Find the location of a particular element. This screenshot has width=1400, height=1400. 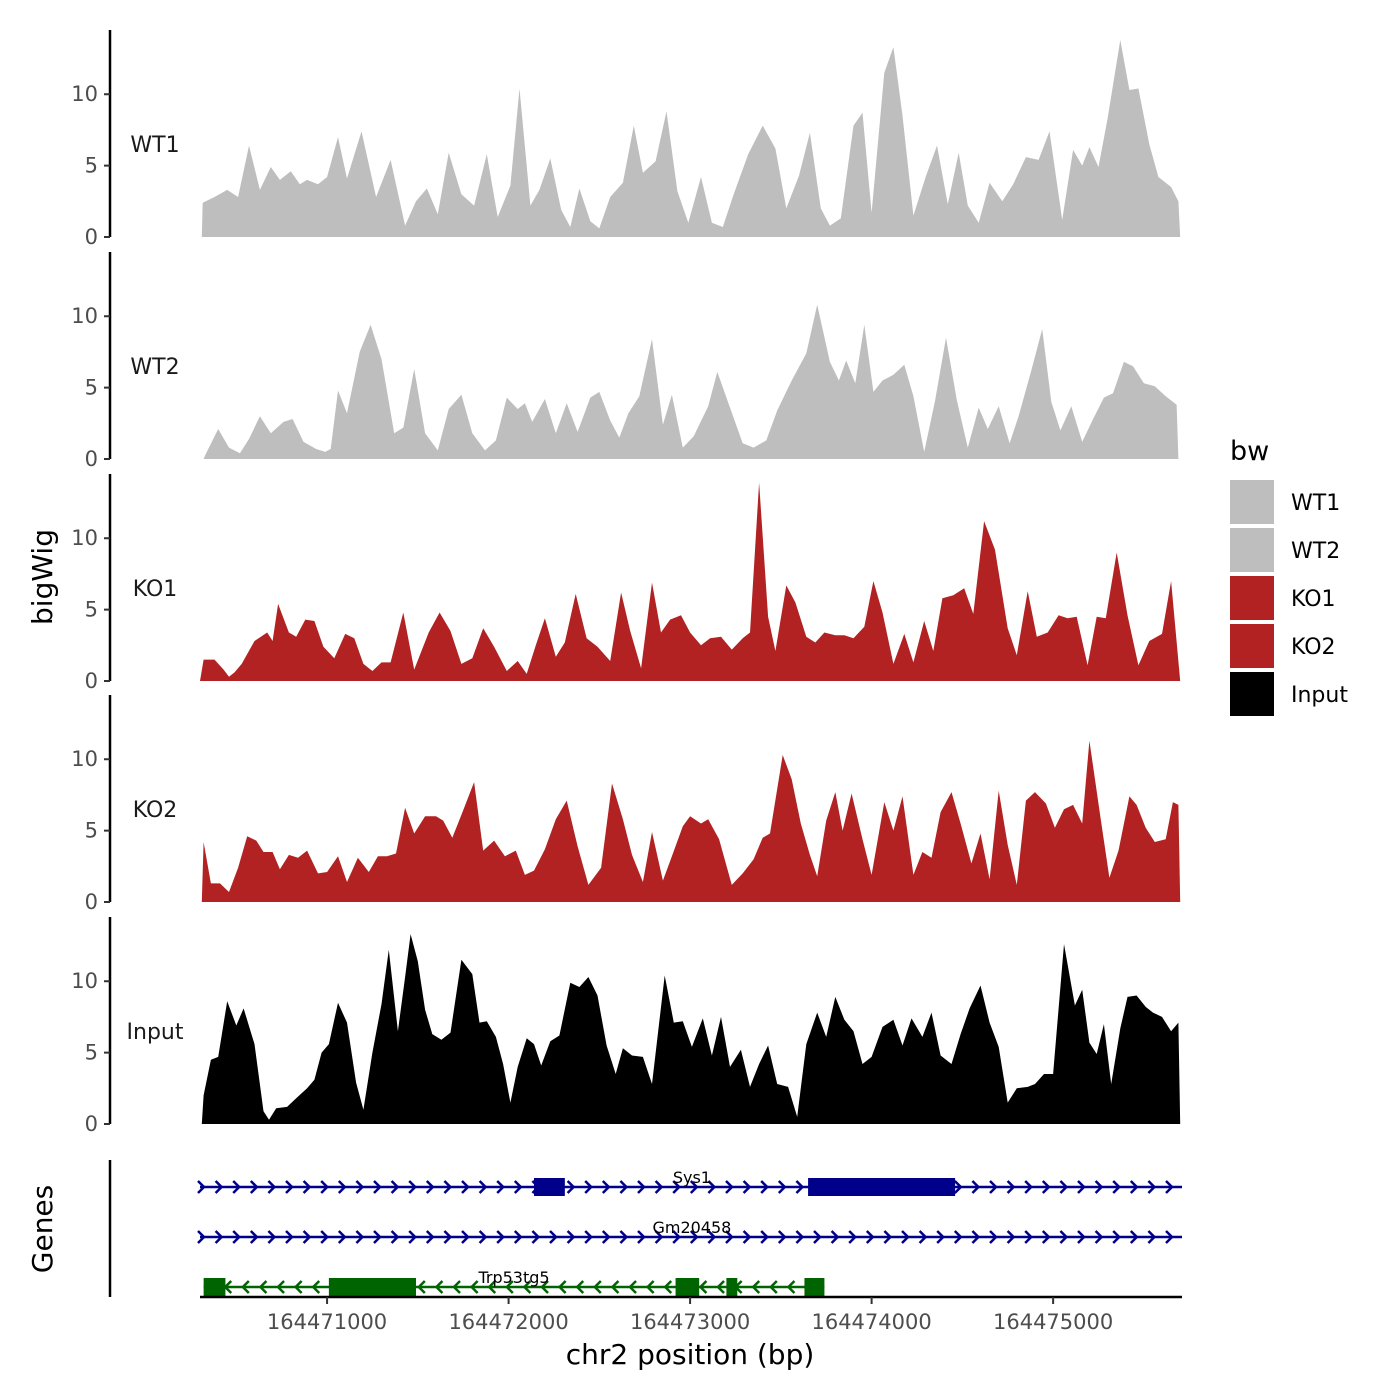

gene-sys1: Sys1 is located at coordinates (689, 1182).